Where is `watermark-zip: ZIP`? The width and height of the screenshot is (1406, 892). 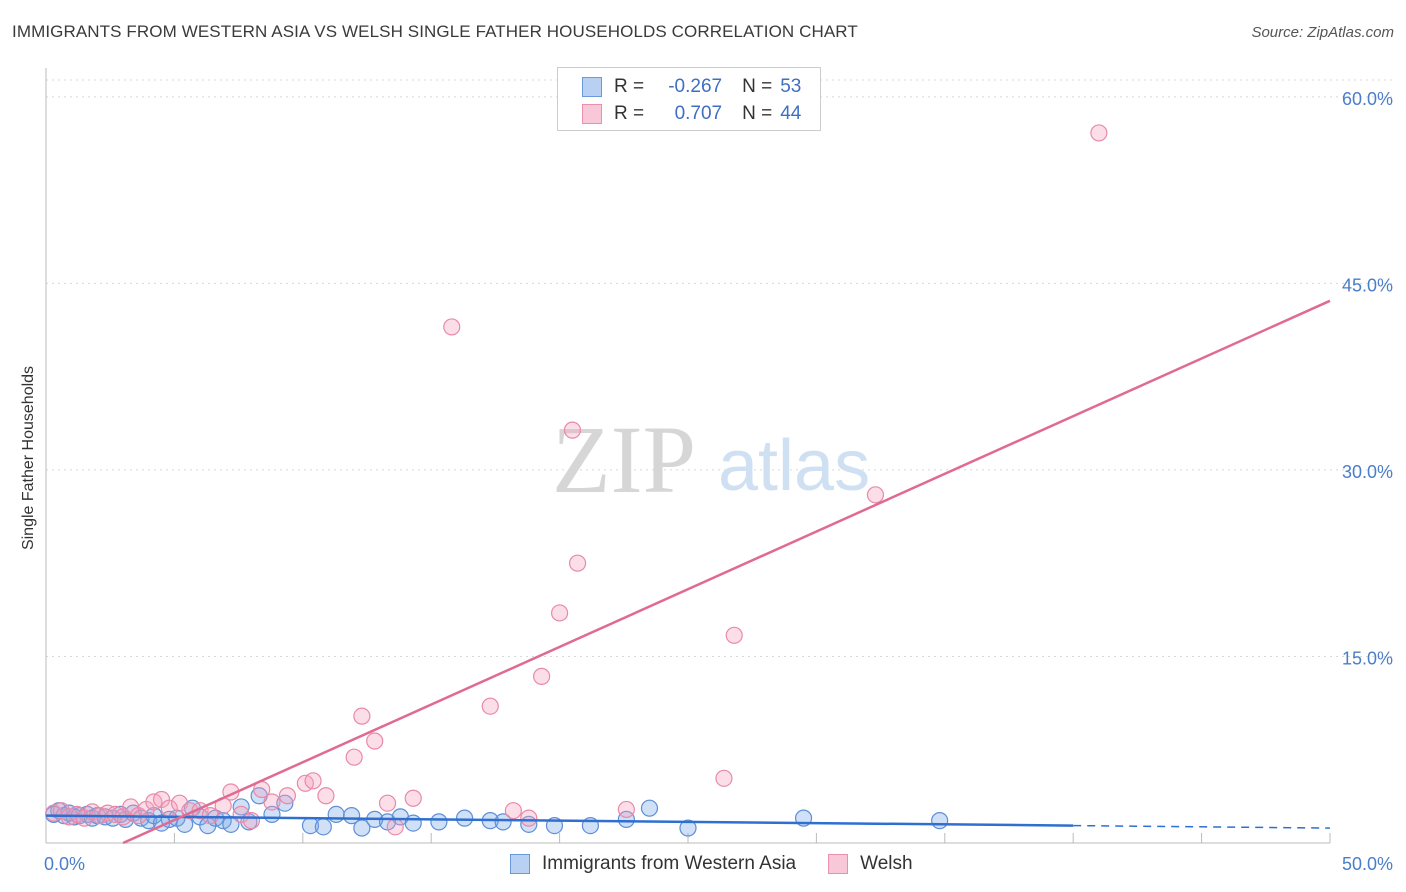 watermark-zip: ZIP is located at coordinates (624, 459).